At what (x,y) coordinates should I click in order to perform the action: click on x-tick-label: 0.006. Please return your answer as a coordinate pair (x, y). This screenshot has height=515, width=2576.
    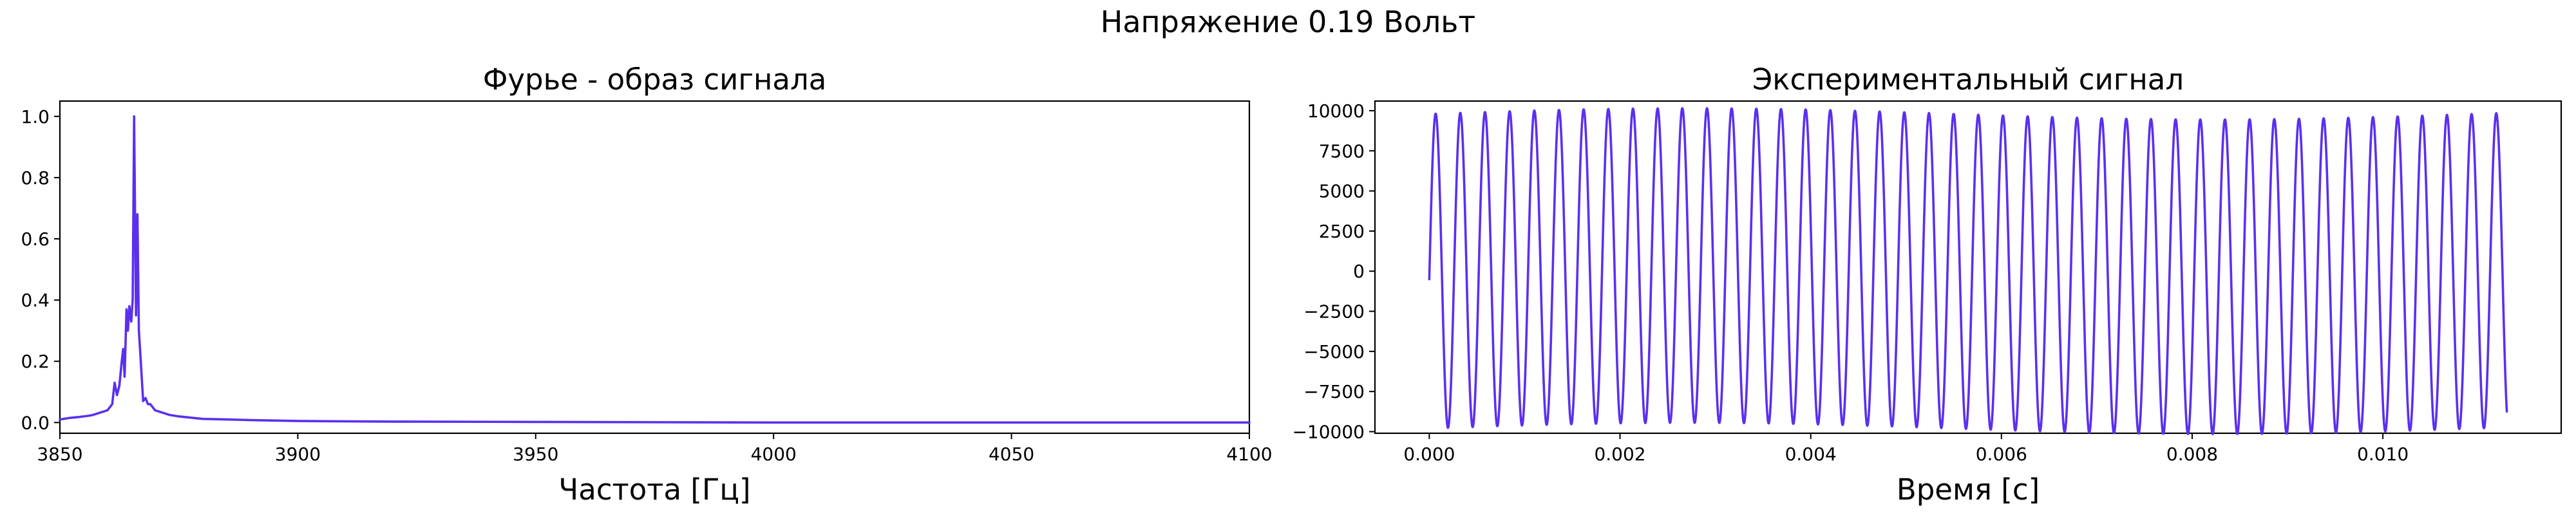
    Looking at the image, I should click on (2002, 454).